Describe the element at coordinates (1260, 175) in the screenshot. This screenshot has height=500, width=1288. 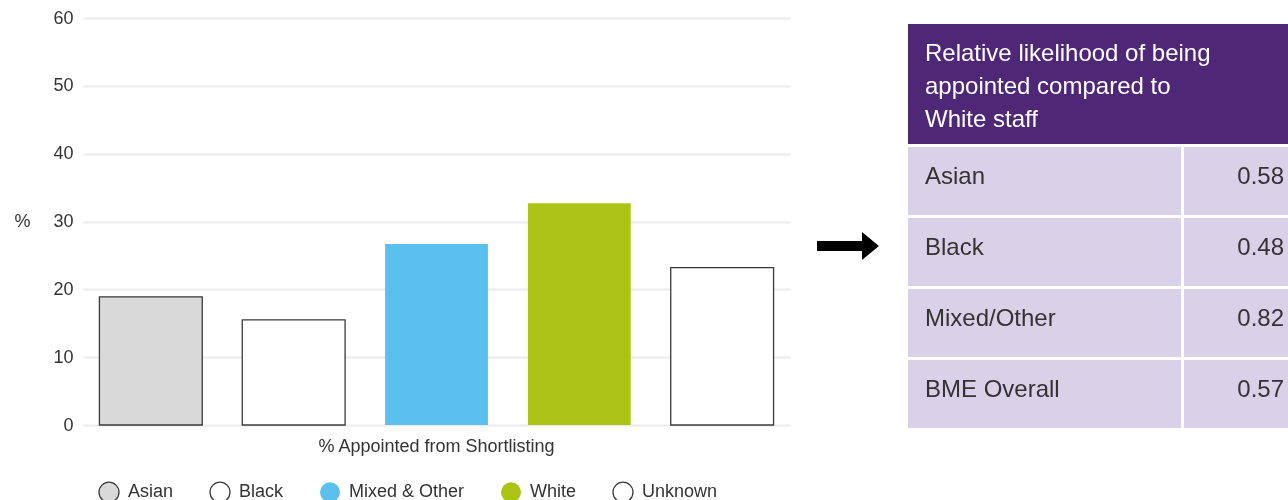
I see `data-label: 0.58` at that location.